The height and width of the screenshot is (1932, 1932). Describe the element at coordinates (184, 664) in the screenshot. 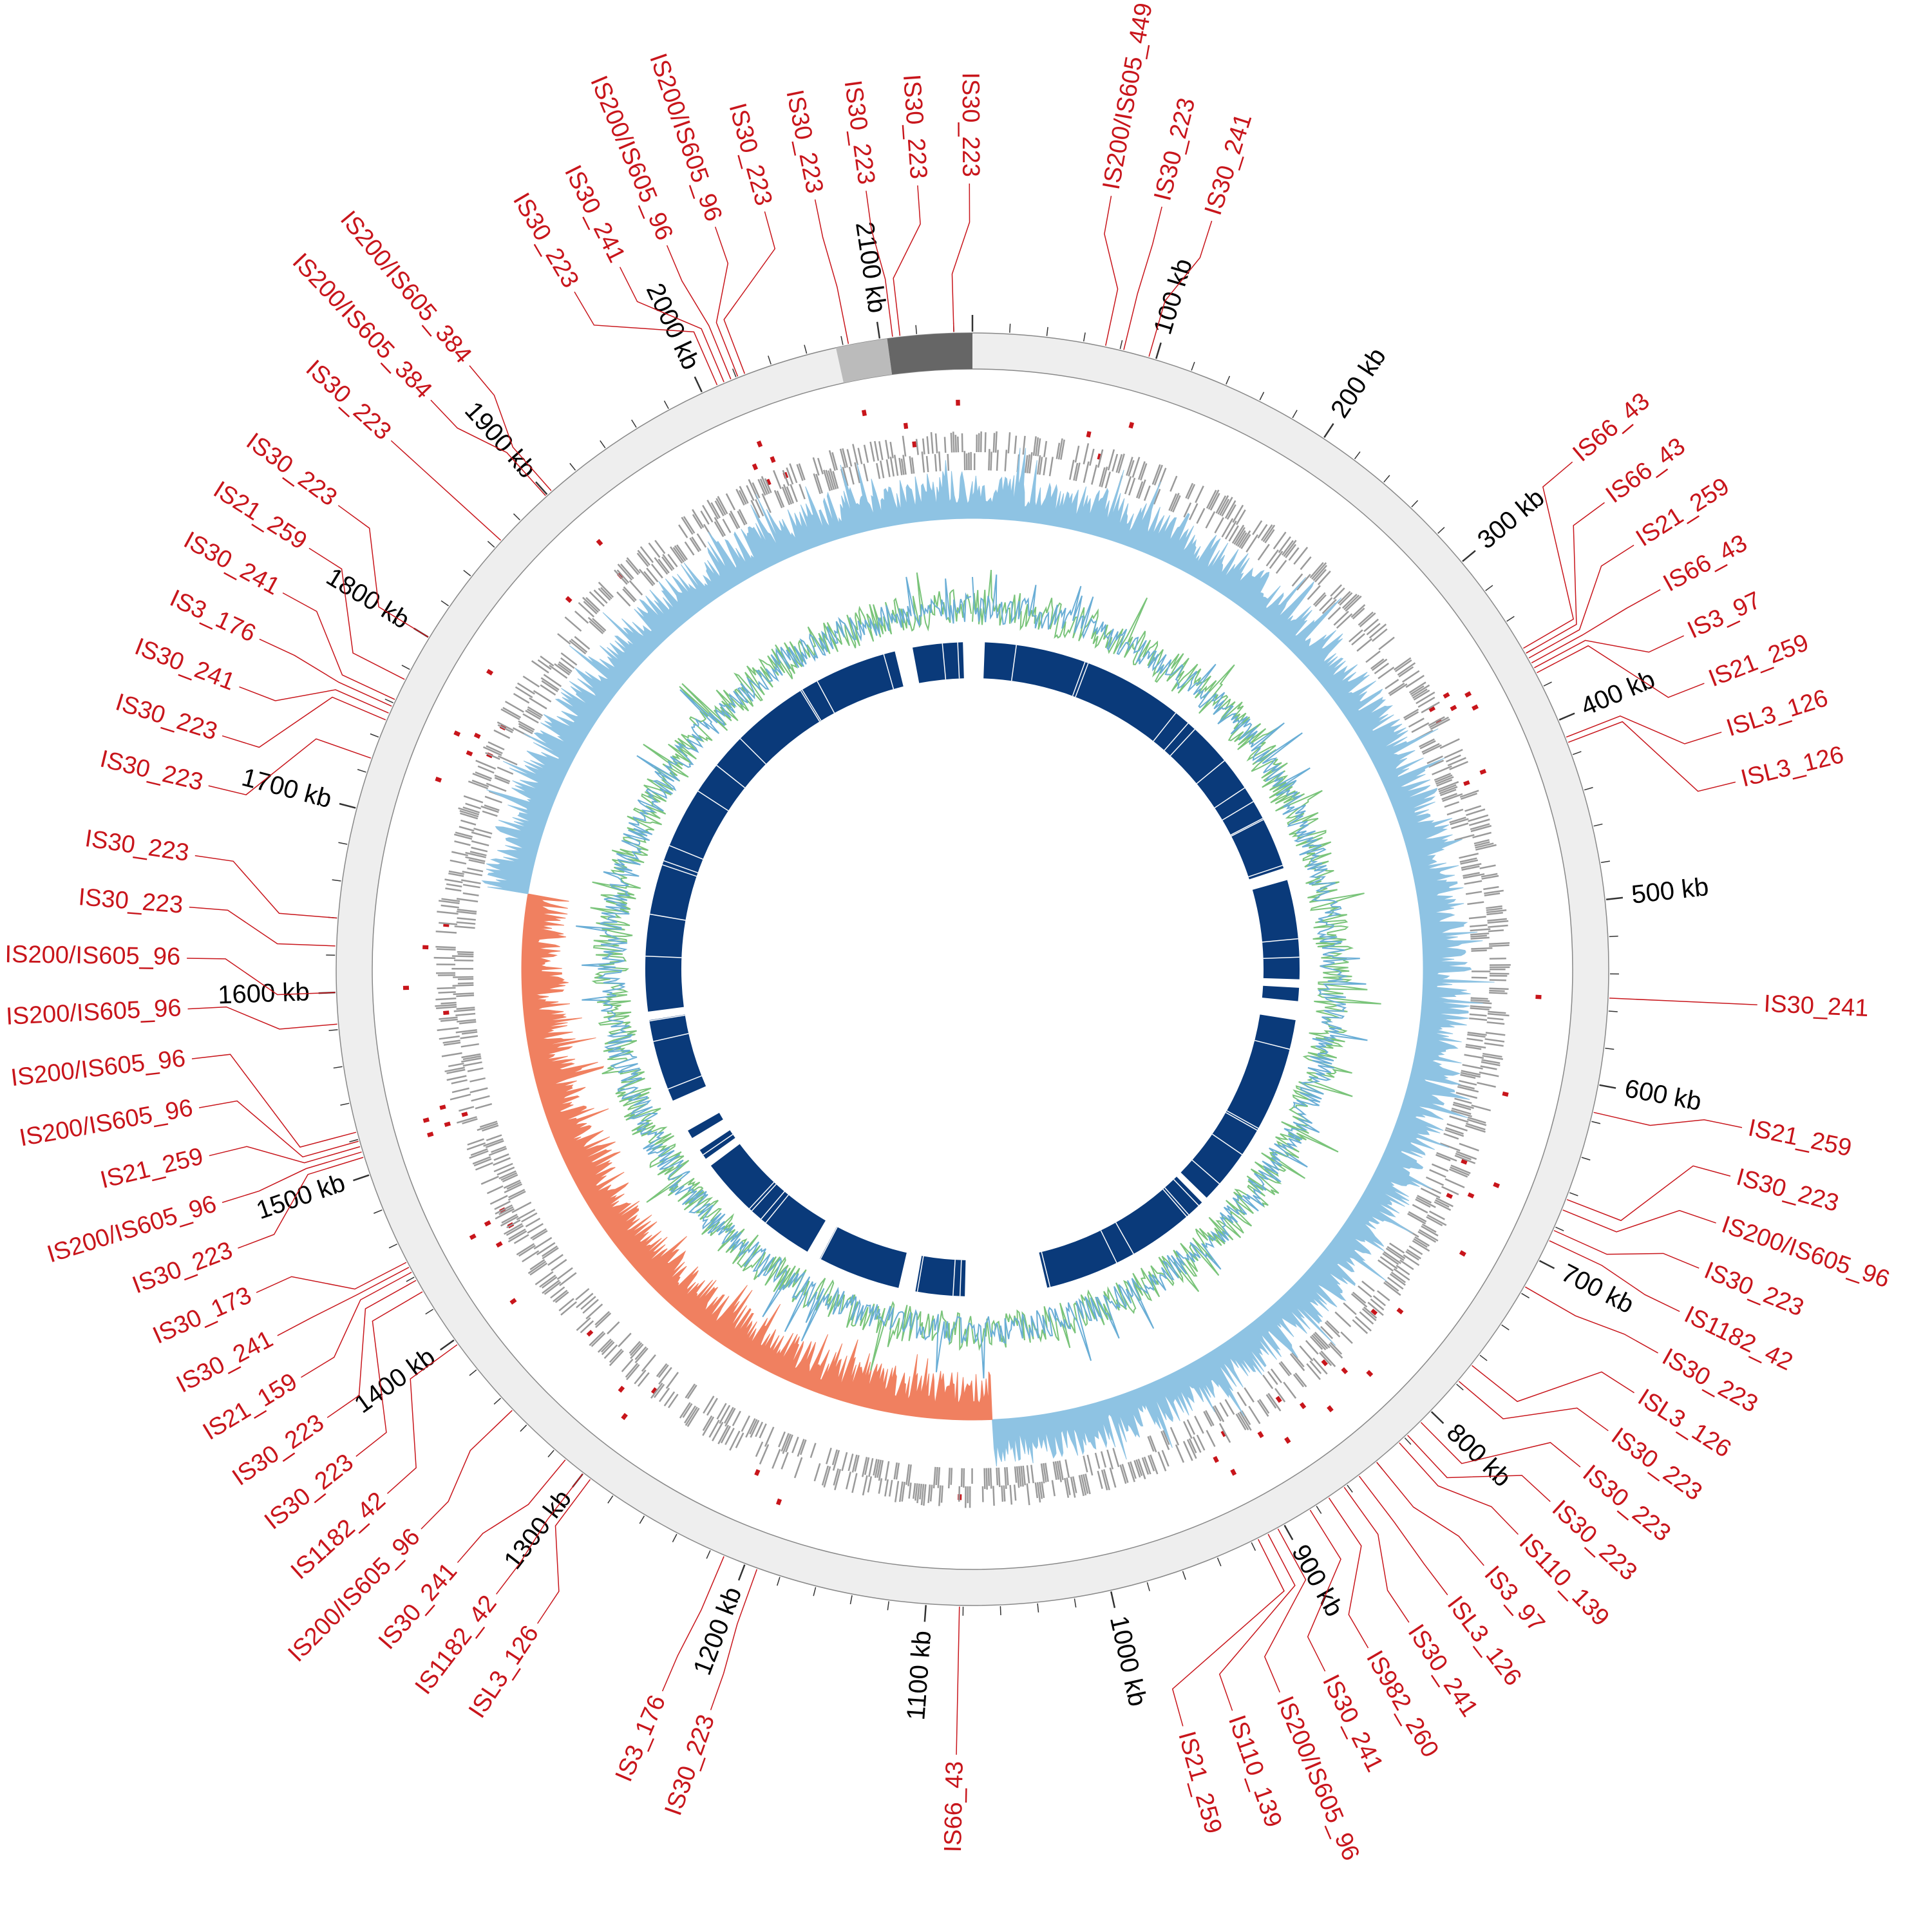

I see `is-element-label: IS30_241` at that location.